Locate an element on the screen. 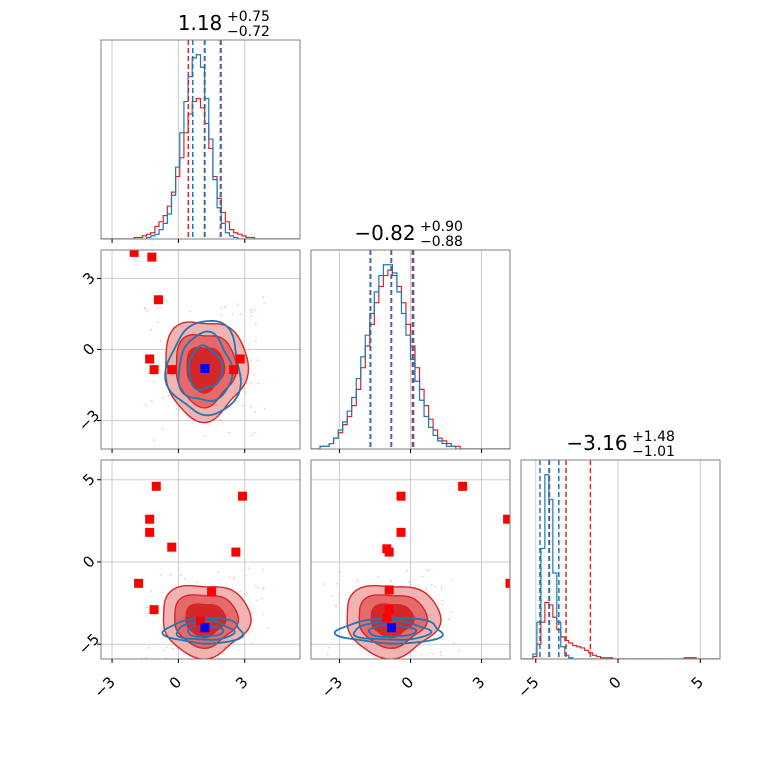 This screenshot has height=760, width=760. title-p0-sup: +0.75 is located at coordinates (248, 17).